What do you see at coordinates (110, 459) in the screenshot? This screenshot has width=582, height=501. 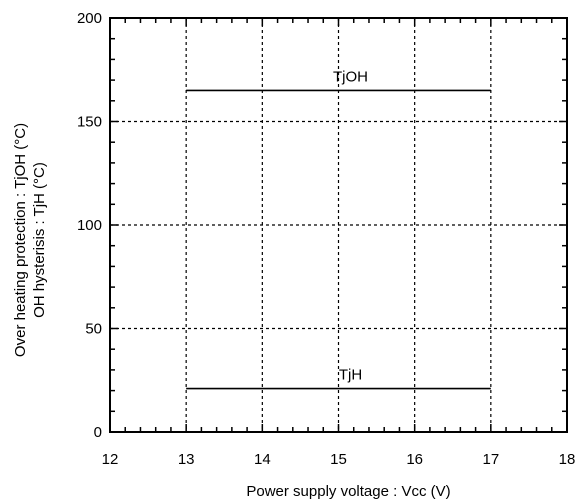 I see `x-tick-label: 12` at bounding box center [110, 459].